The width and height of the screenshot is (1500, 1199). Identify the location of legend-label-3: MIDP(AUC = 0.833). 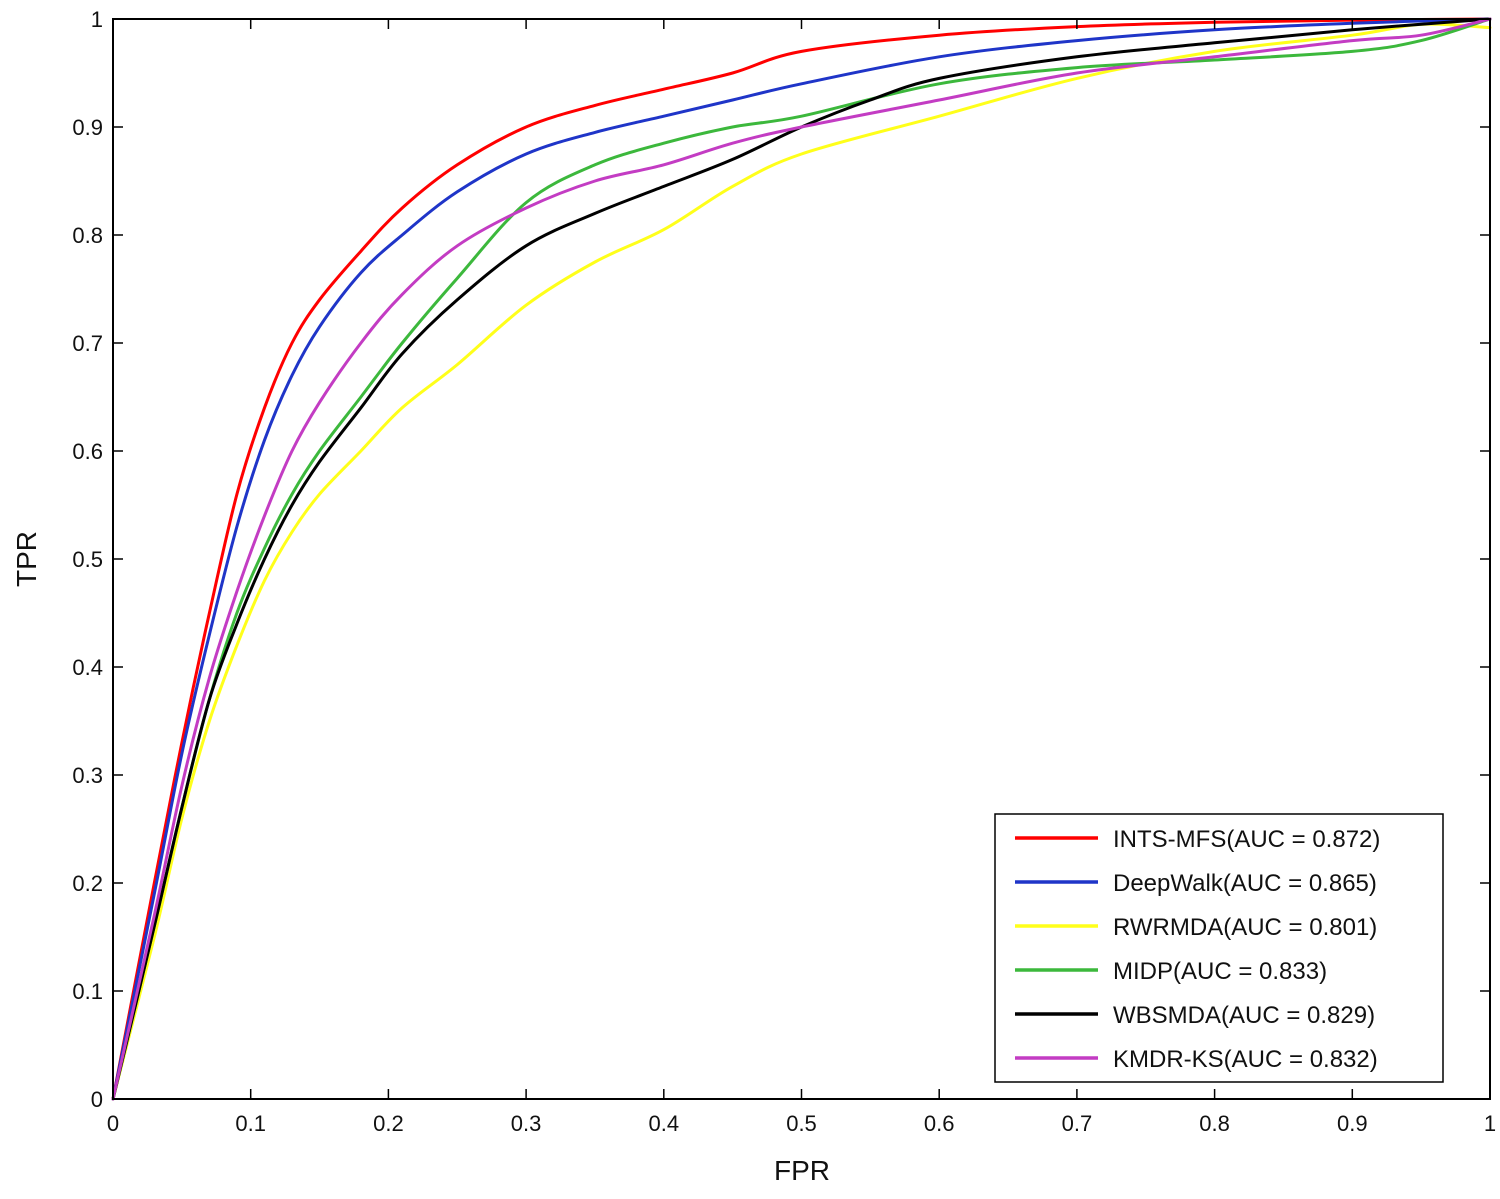
(1220, 971).